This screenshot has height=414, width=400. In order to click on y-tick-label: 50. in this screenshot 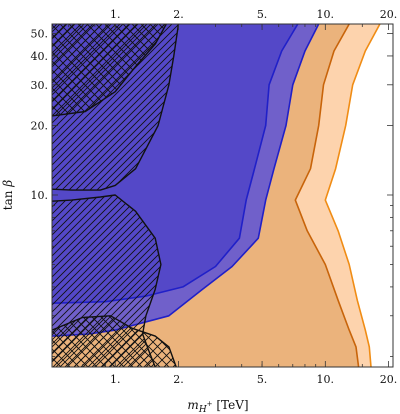, I will do `click(40, 34)`.